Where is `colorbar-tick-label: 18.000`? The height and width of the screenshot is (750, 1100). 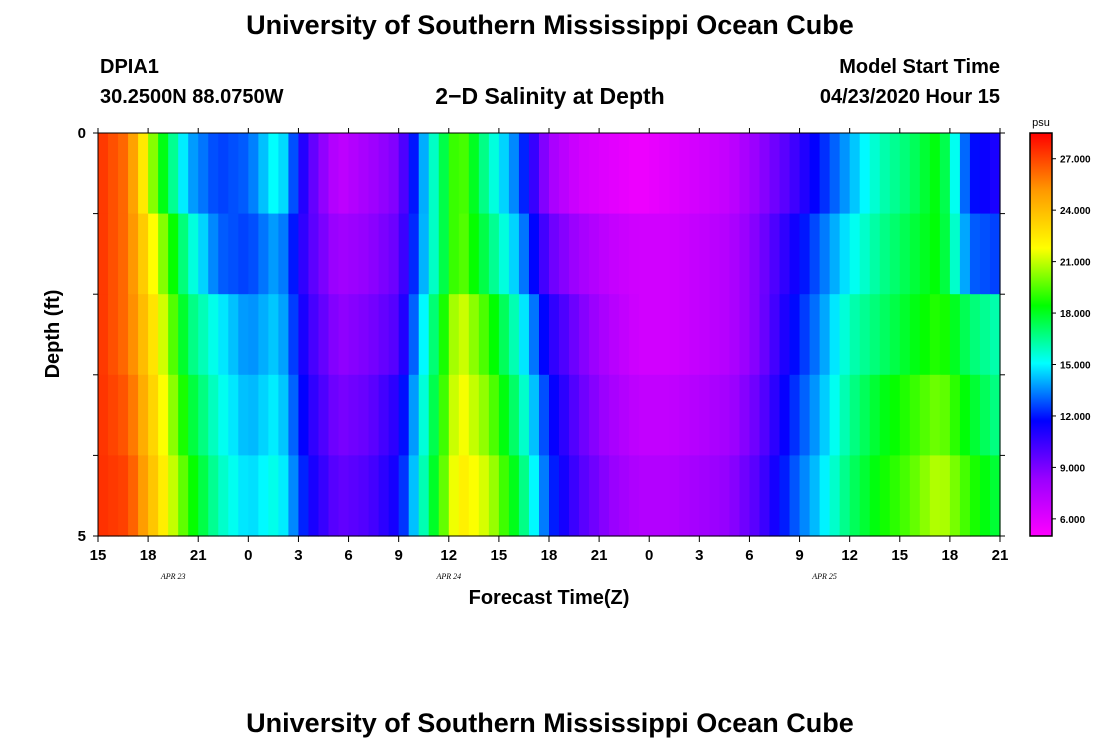 colorbar-tick-label: 18.000 is located at coordinates (1075, 314).